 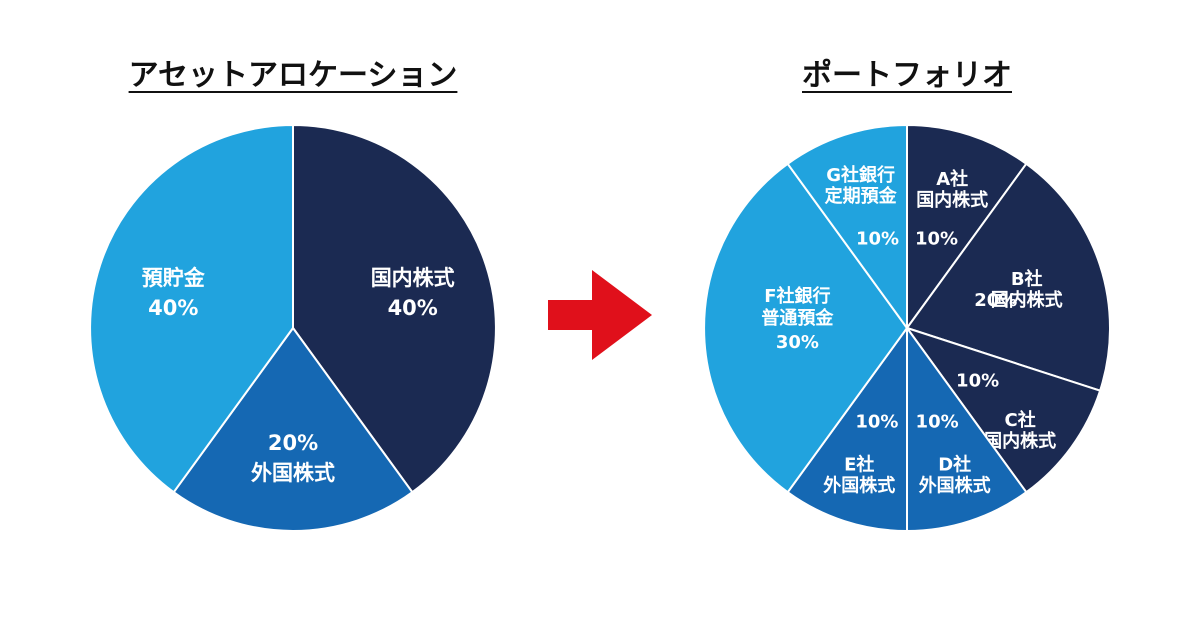 I want to click on slice-label: G社銀行, so click(x=860, y=175).